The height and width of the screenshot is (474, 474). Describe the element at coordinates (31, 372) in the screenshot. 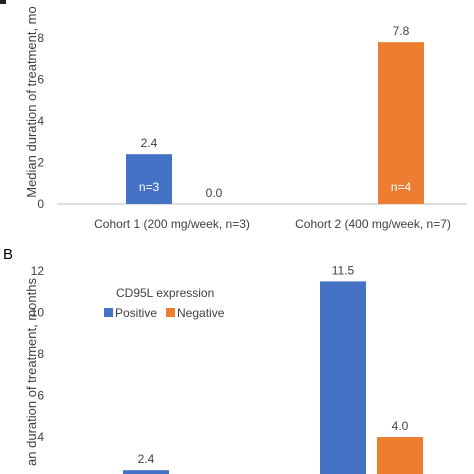

I see `panel-b-y-axis-label: an duration of treatment, months` at that location.